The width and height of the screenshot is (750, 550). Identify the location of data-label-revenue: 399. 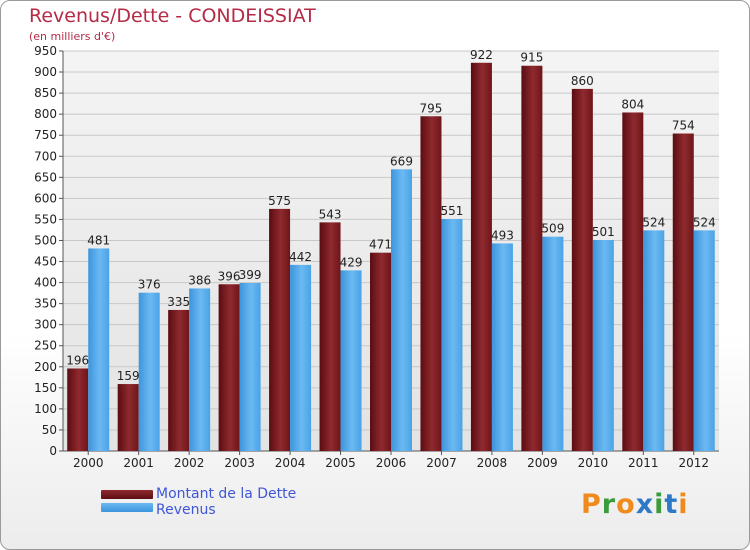
(250, 275).